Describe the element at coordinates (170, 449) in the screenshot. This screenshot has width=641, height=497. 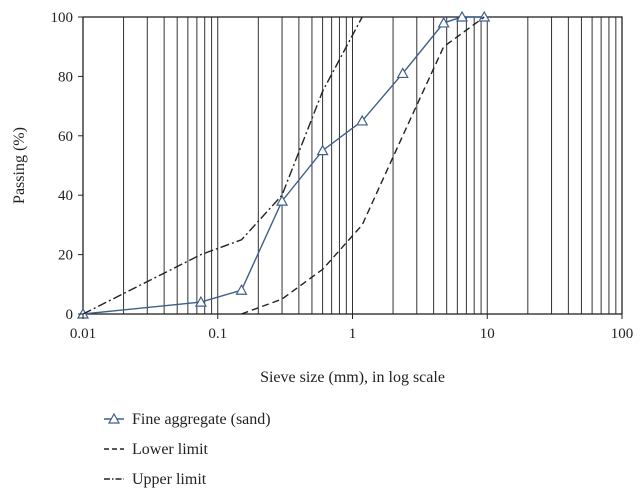
I see `legend-label: Lower limit` at that location.